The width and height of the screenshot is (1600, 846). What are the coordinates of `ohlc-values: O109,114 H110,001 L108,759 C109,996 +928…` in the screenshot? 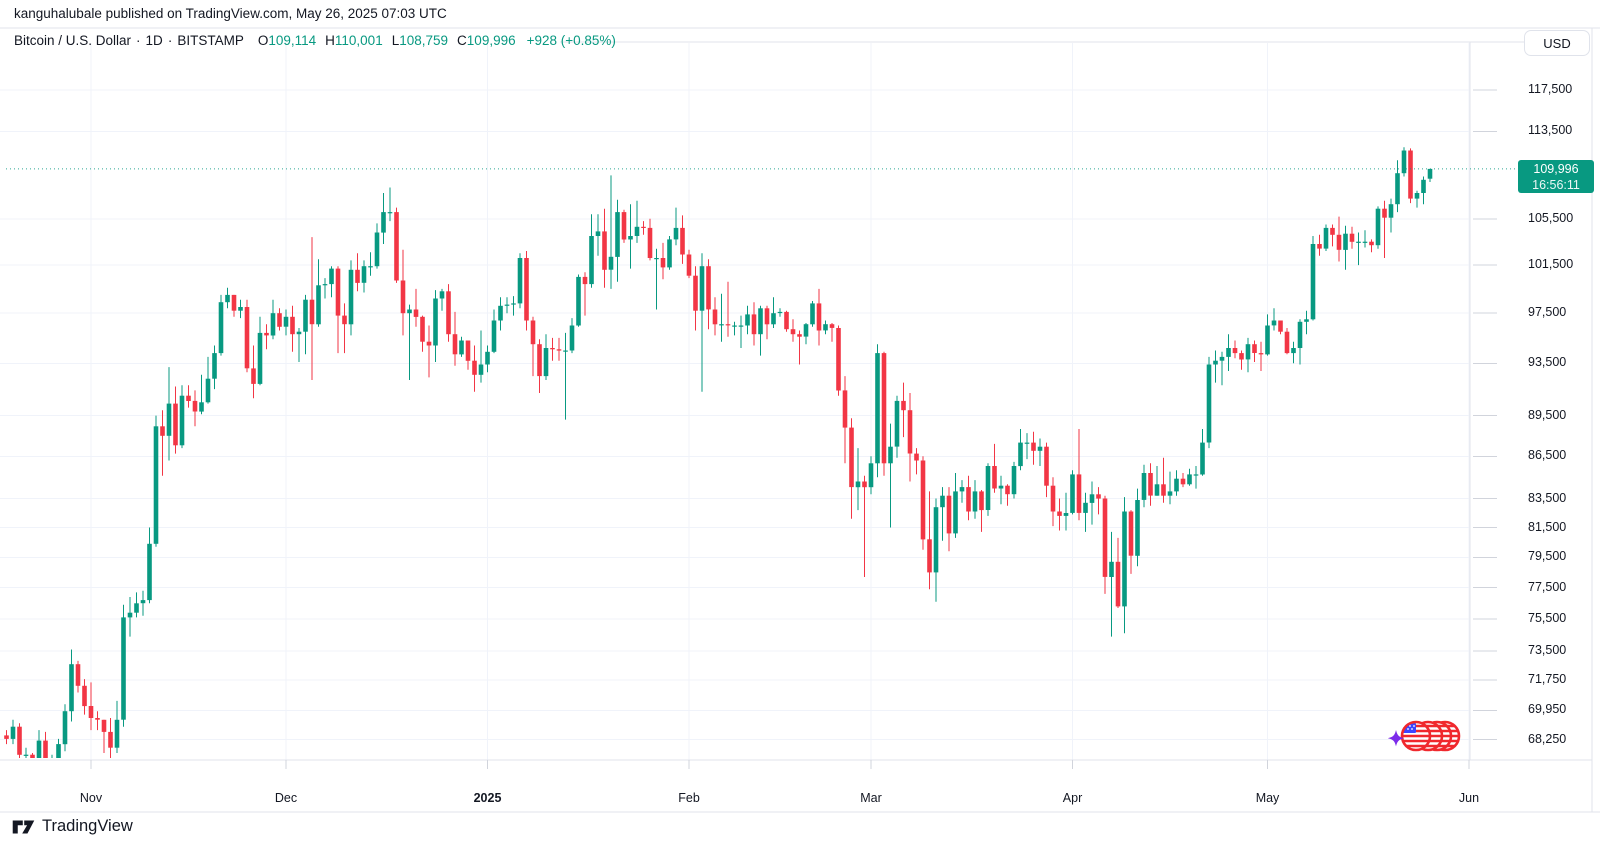 It's located at (437, 40).